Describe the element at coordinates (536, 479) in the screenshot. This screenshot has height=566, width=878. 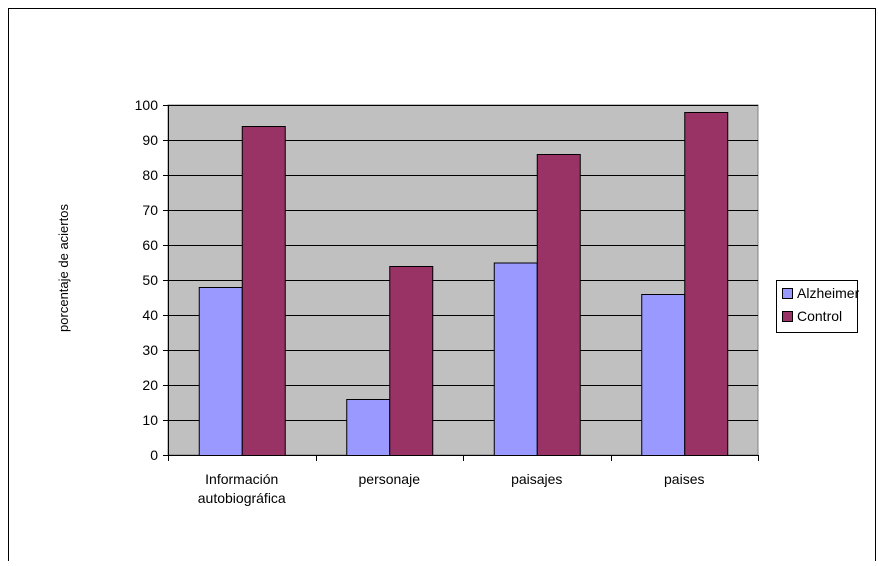
I see `x-tick-label: paisajes` at that location.